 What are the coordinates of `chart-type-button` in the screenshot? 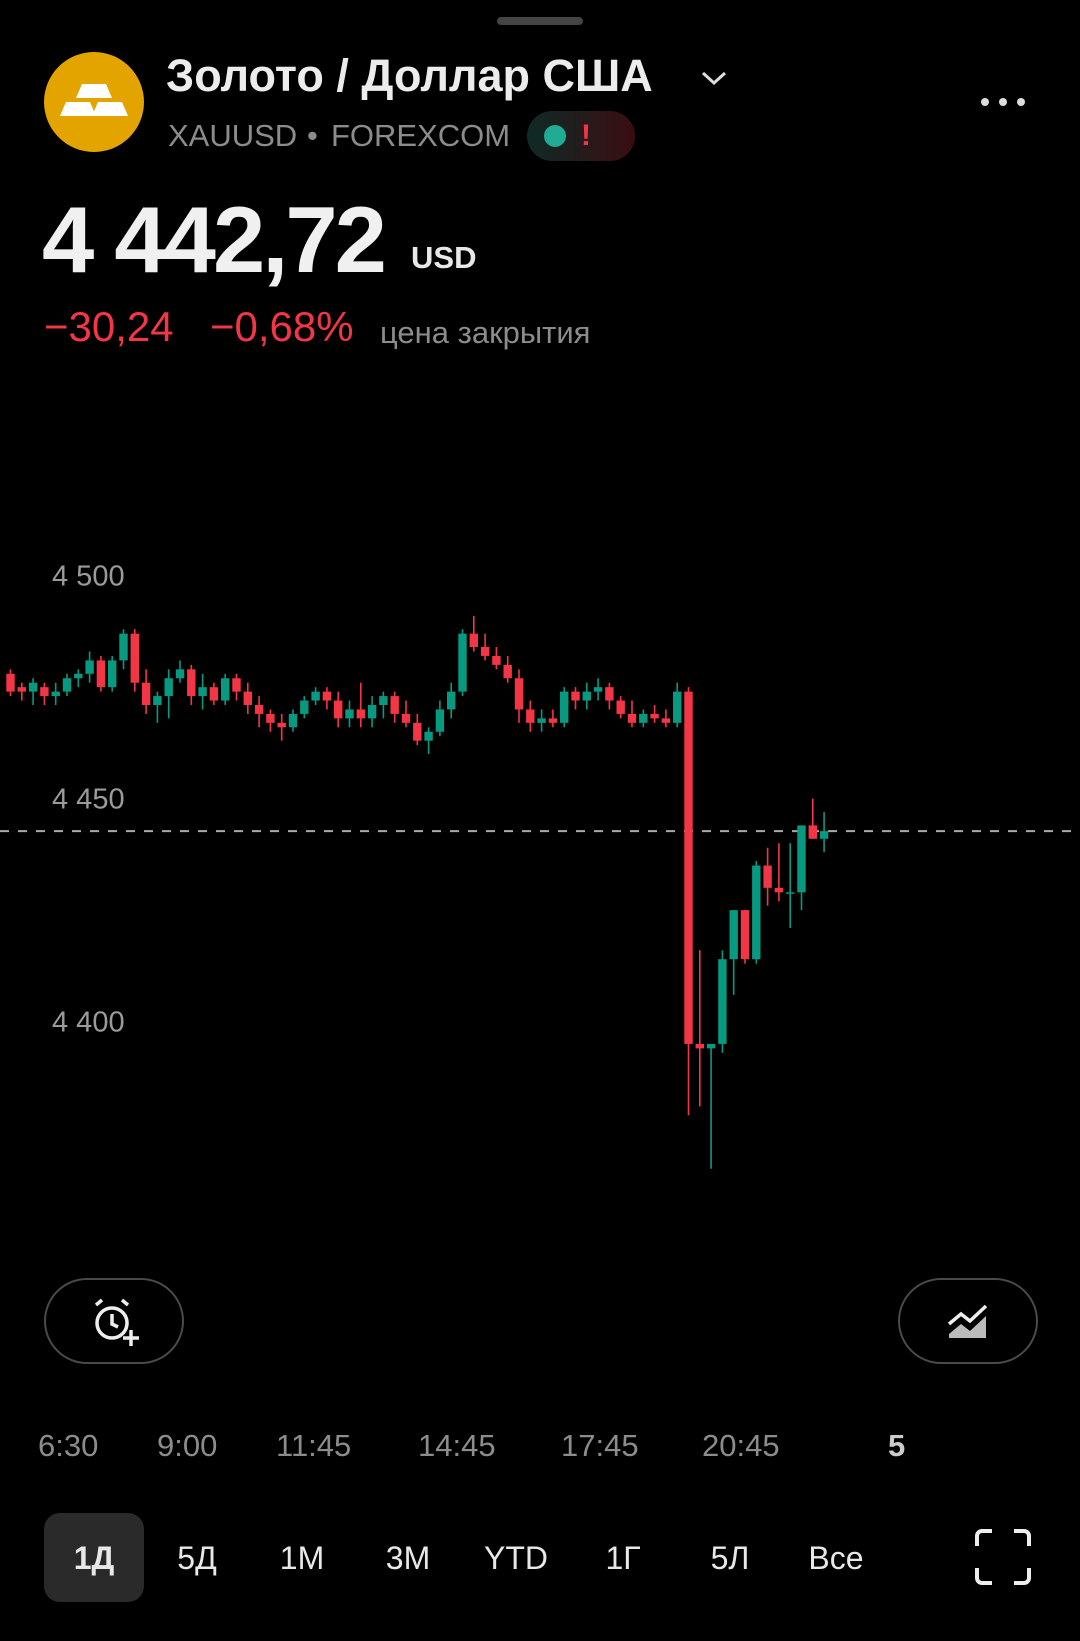 It's located at (968, 1321).